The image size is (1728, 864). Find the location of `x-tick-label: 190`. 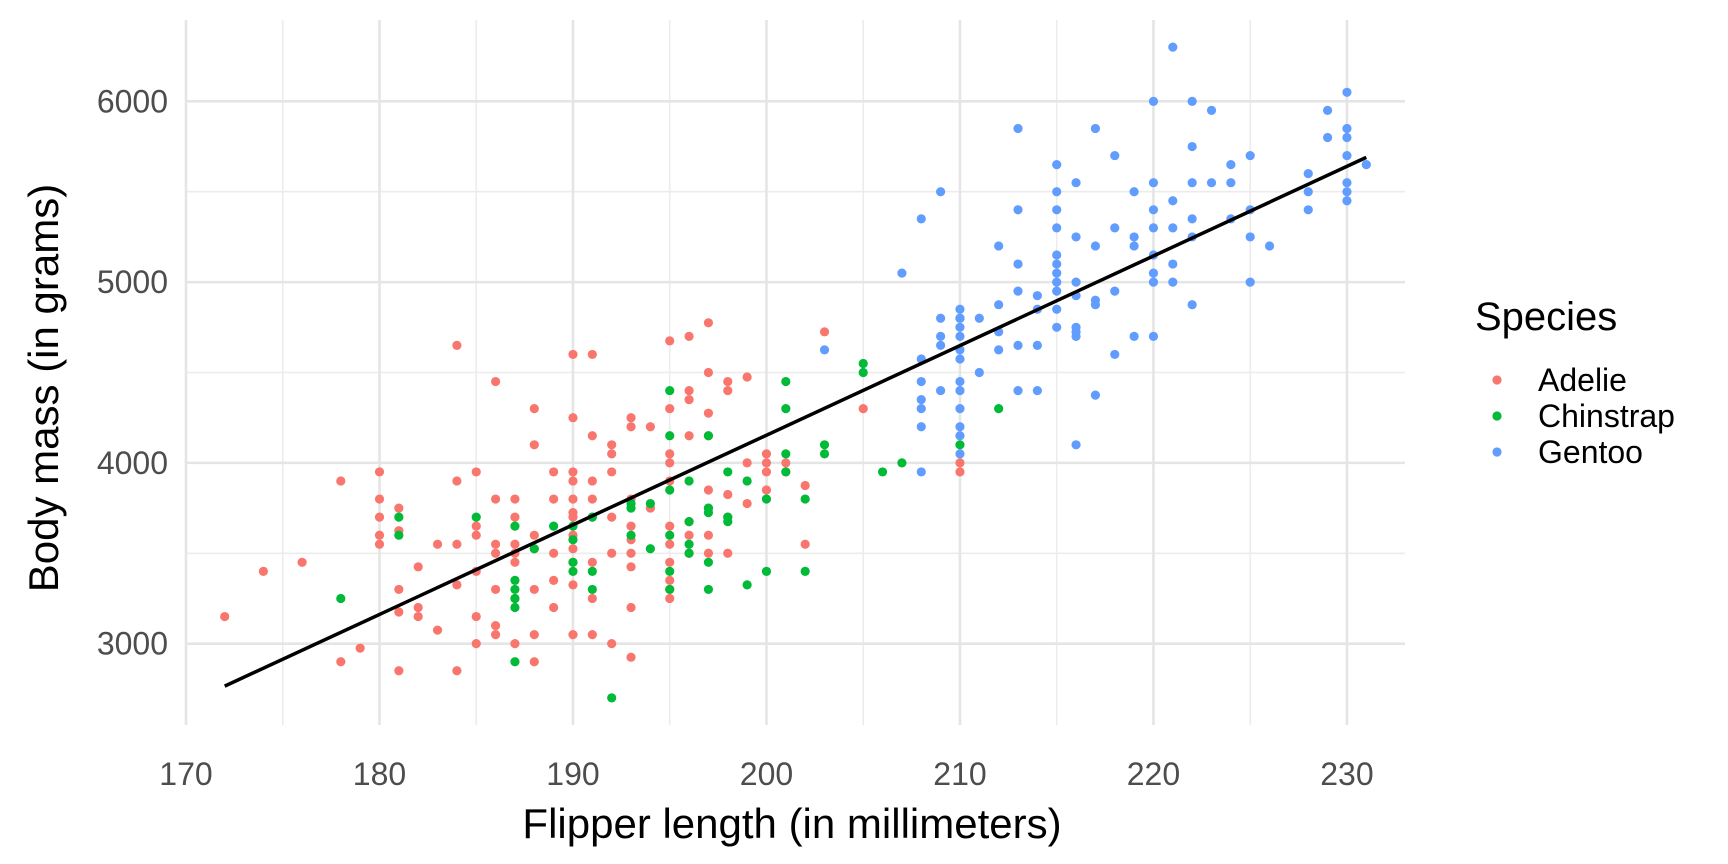

x-tick-label: 190 is located at coordinates (572, 774).